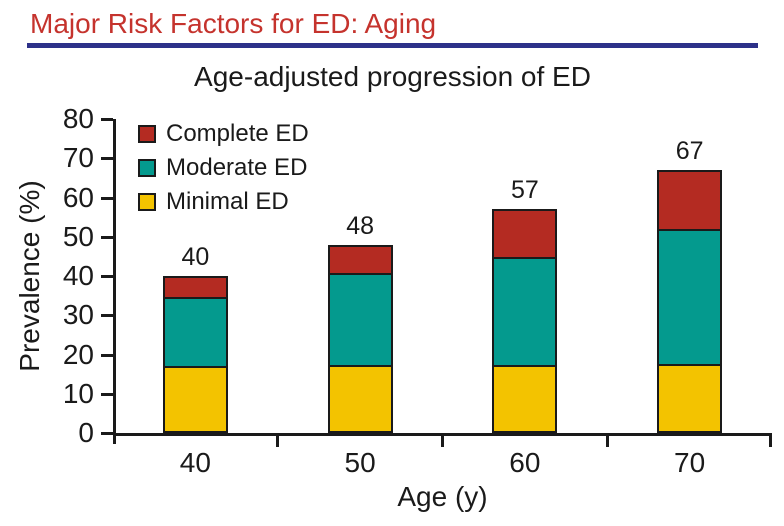 The image size is (784, 526). I want to click on x-axis-line, so click(442, 434).